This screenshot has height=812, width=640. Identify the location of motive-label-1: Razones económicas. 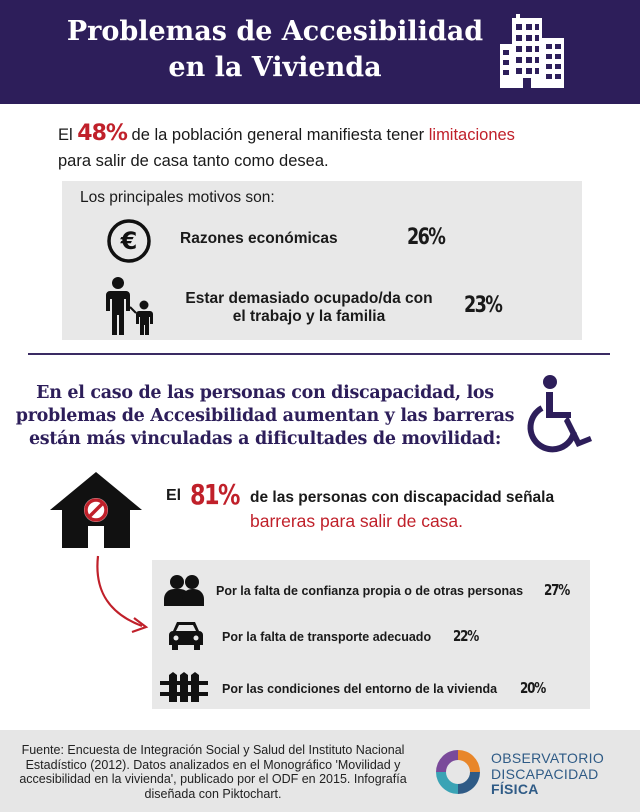
(259, 239).